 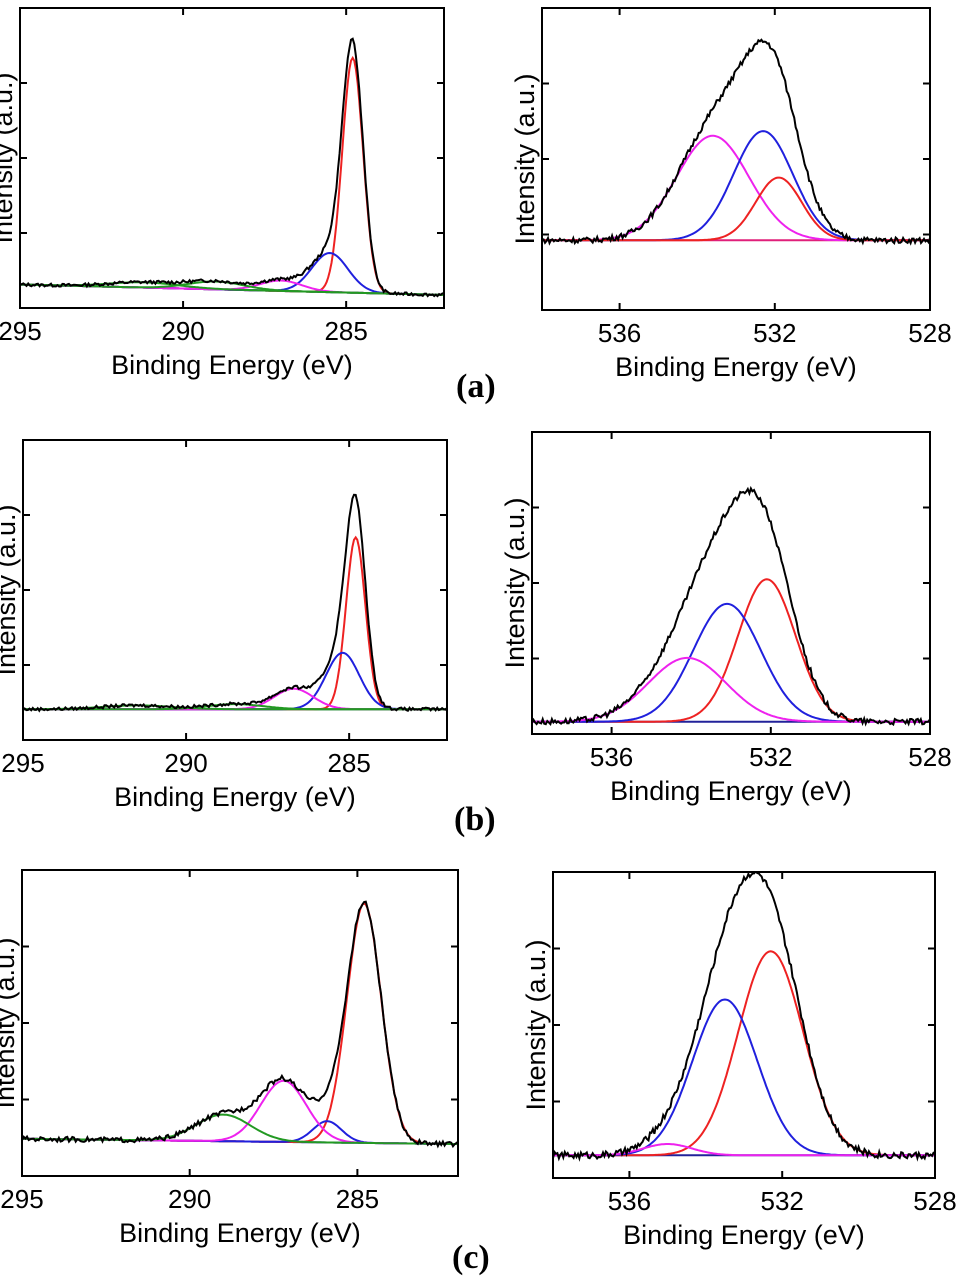 I want to click on component-c-o, so click(x=235, y=681).